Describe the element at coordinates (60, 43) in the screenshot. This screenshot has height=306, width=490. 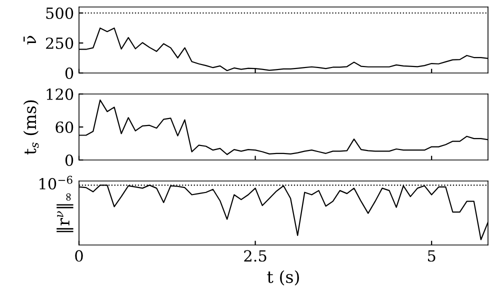
I see `y-tick-label: 250` at that location.